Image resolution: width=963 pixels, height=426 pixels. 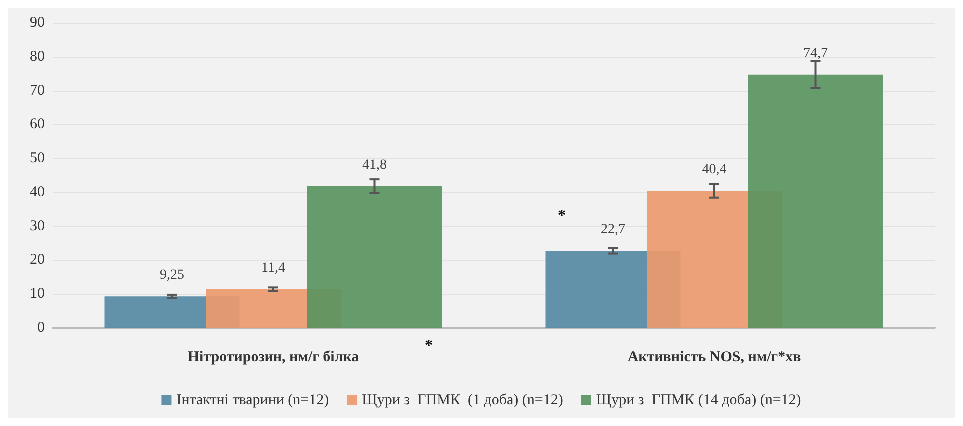 I want to click on x-tick-label: Активність NOS, нм/г*хв, so click(x=715, y=358).